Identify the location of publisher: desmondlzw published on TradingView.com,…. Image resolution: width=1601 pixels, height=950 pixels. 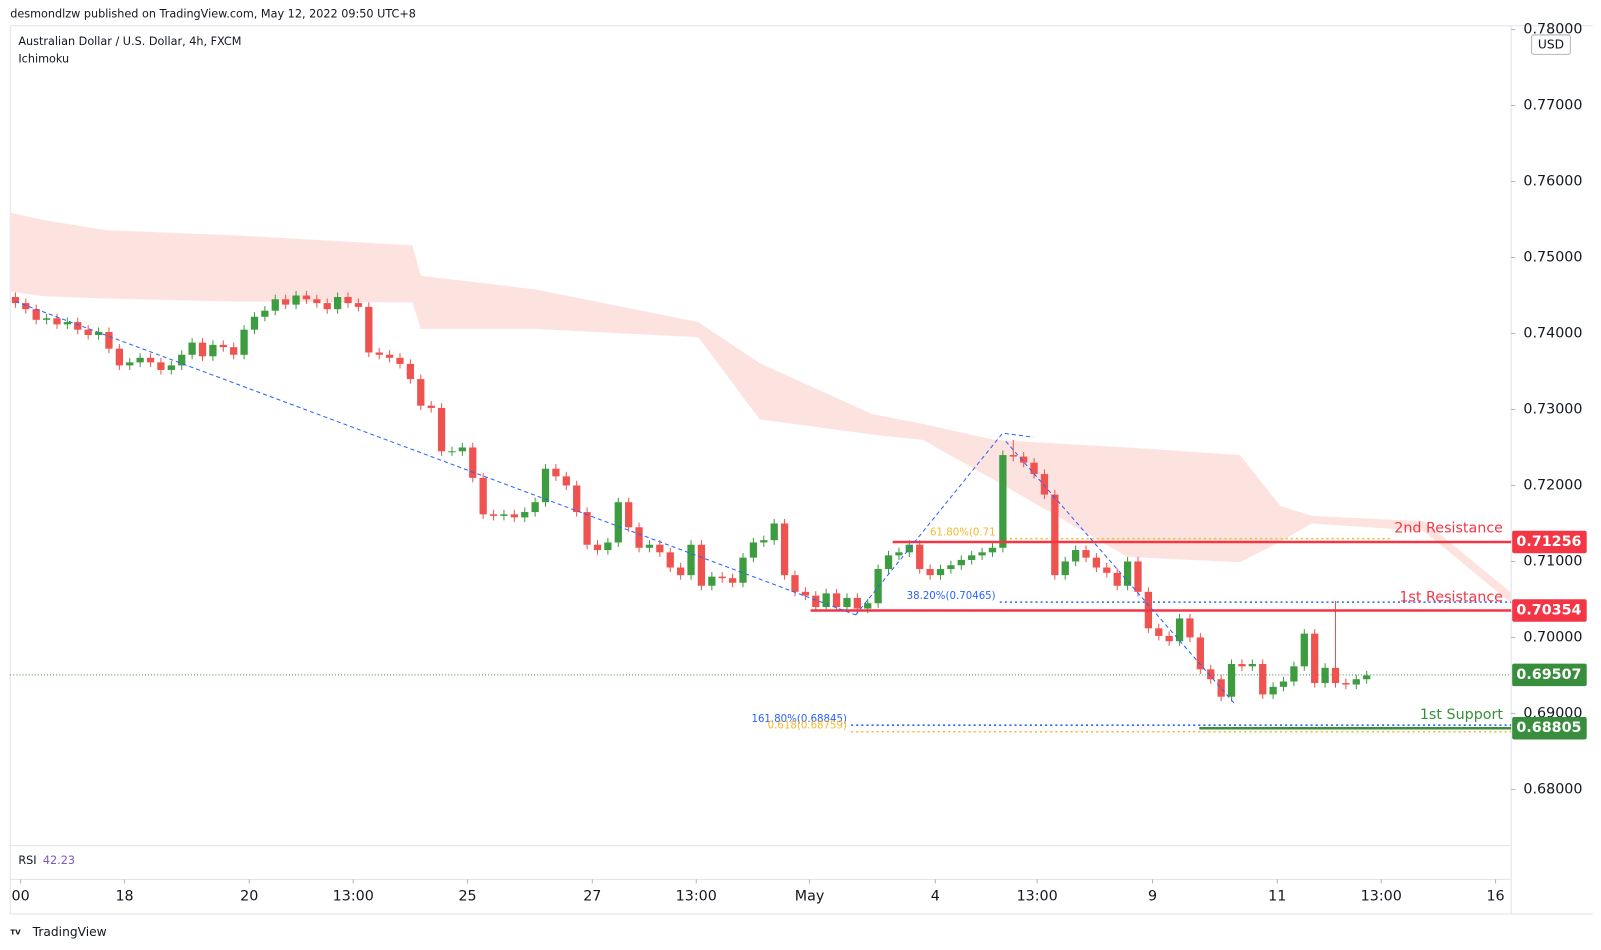
(213, 14).